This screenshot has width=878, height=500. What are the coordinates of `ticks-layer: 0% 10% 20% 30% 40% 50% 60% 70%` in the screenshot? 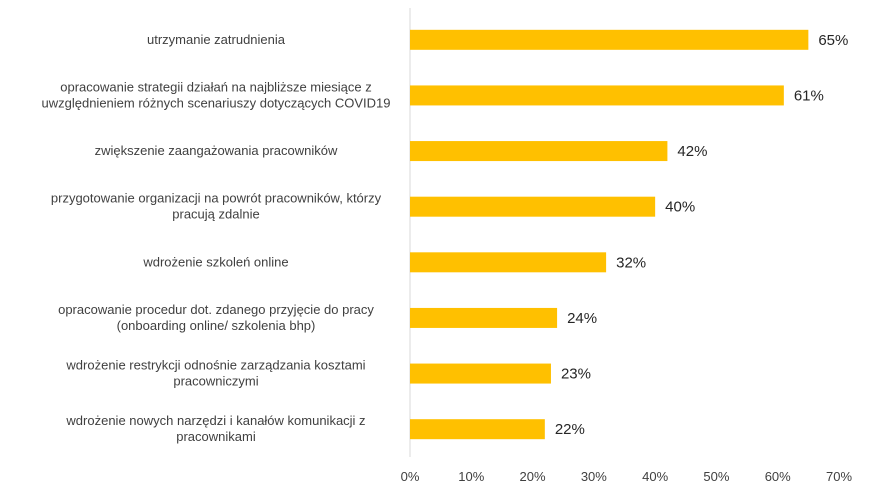 It's located at (627, 476).